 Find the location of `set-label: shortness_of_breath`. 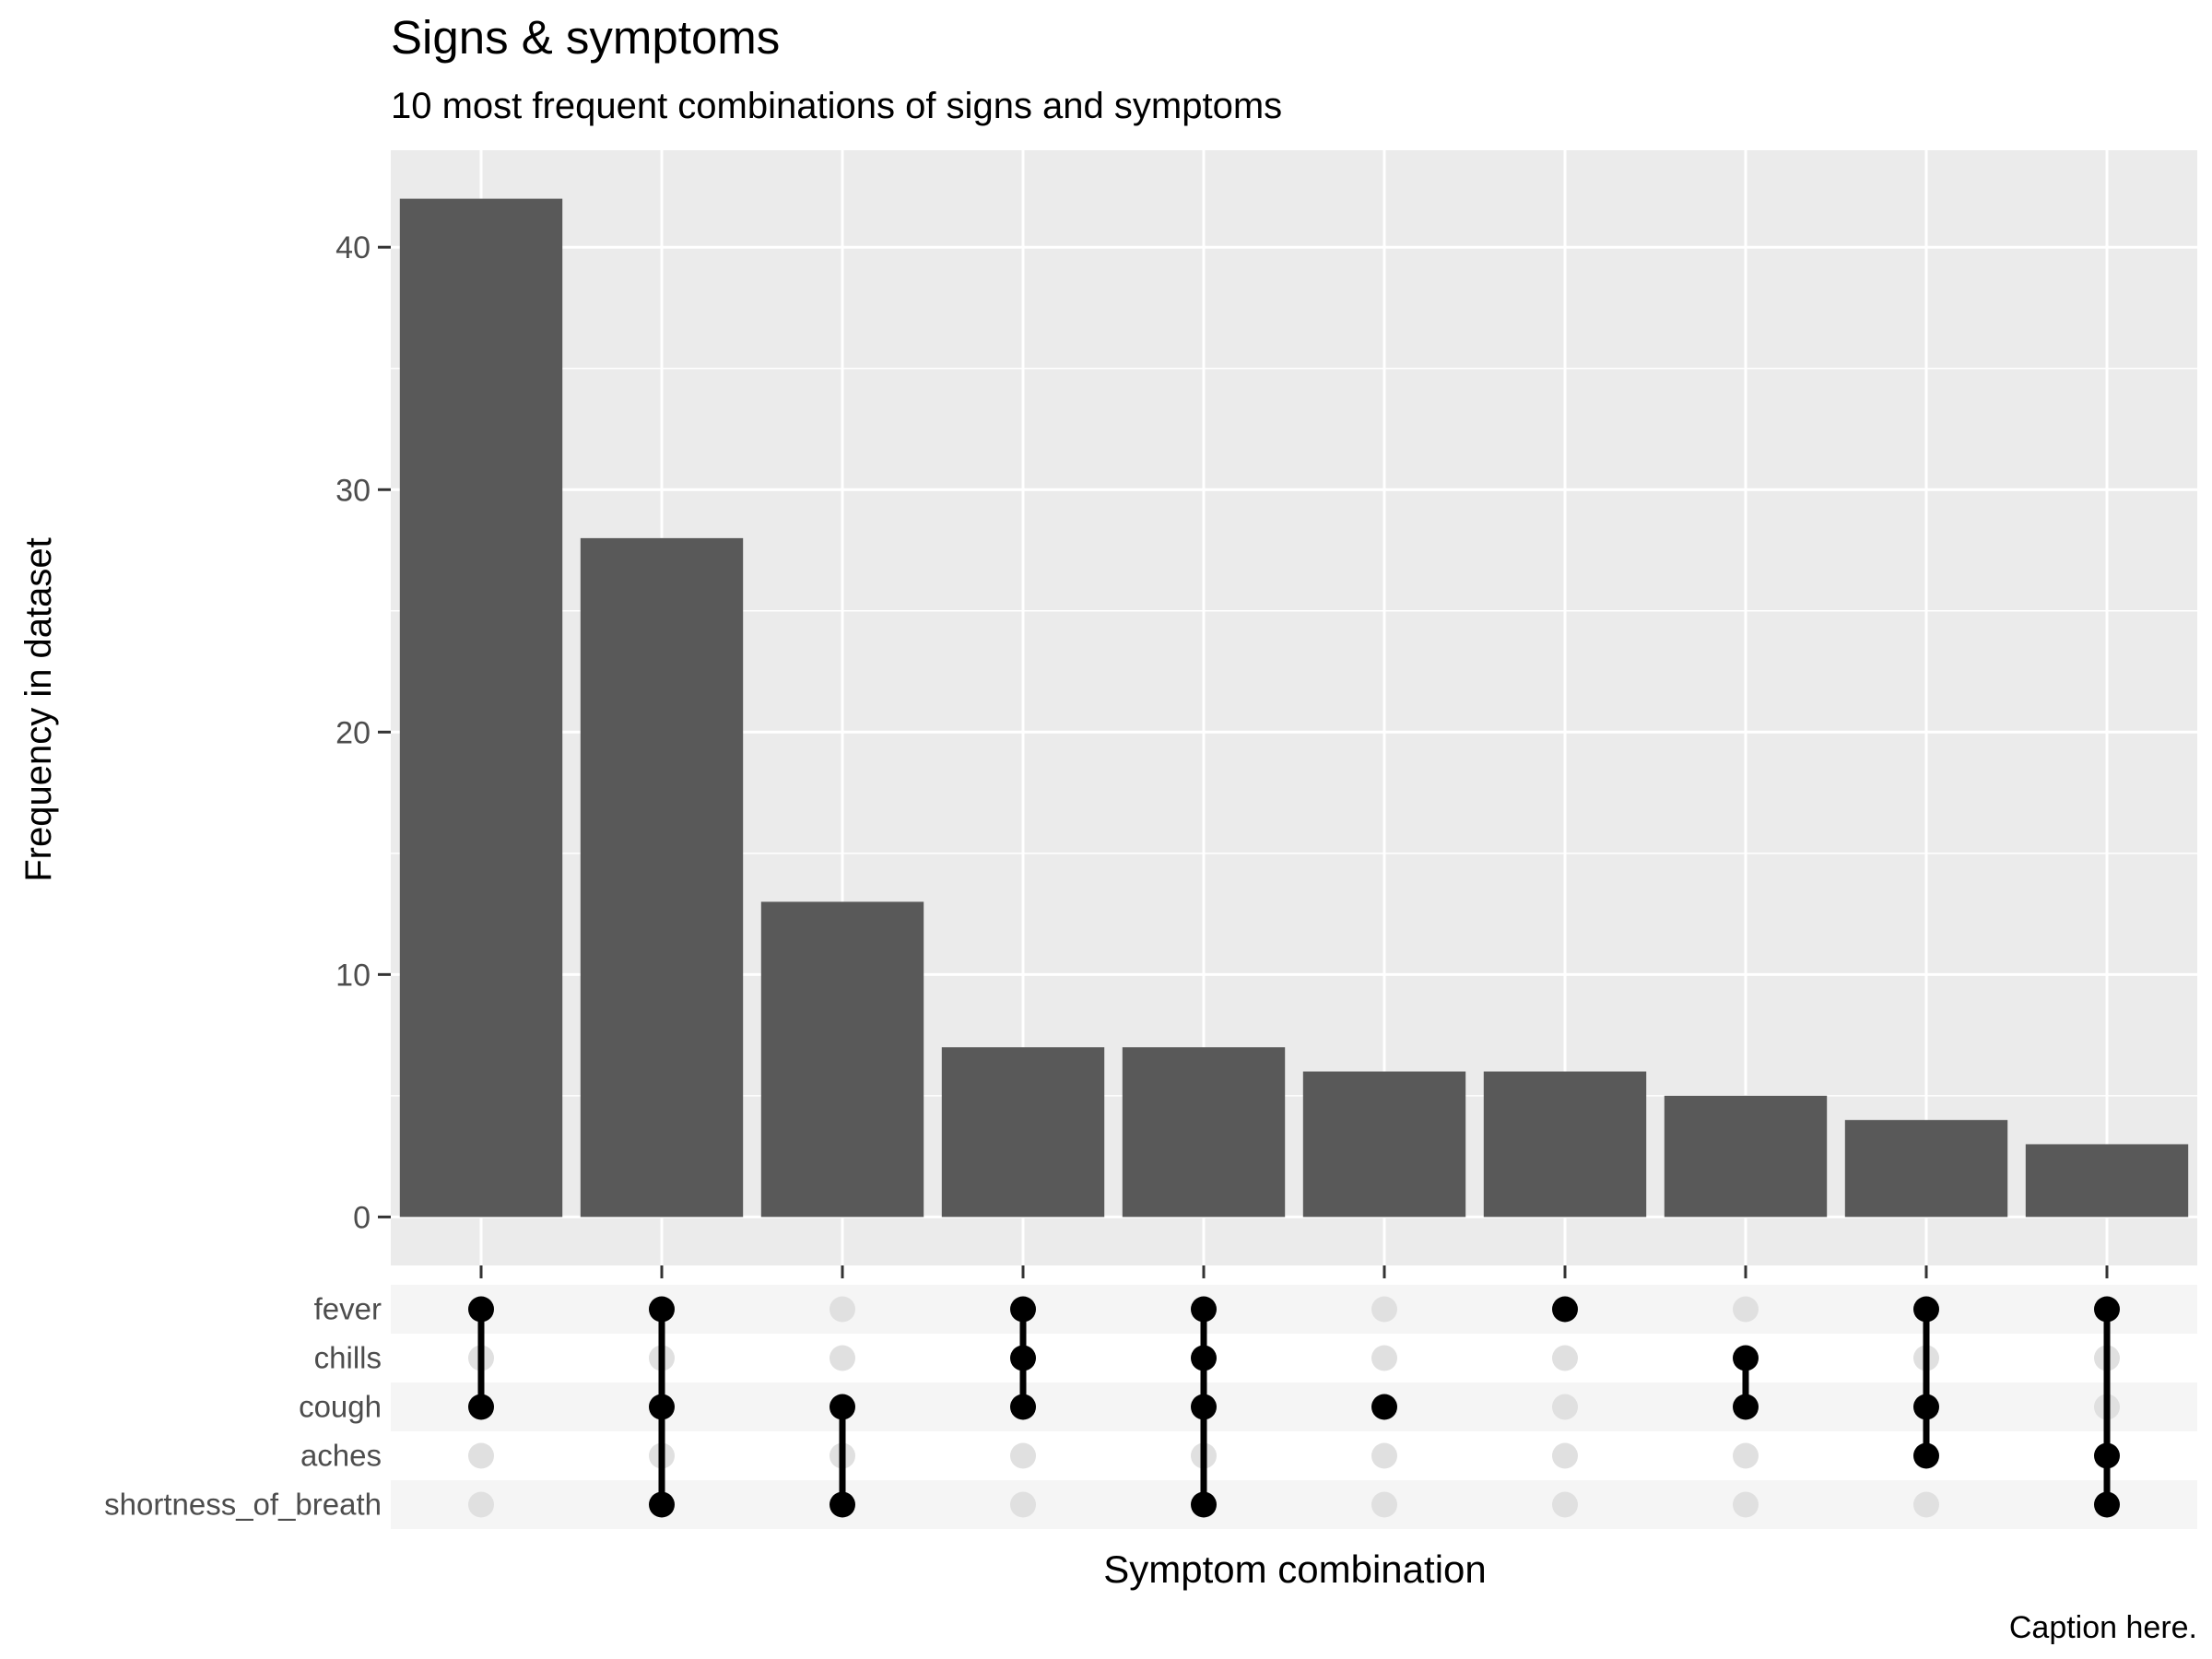

set-label: shortness_of_breath is located at coordinates (243, 1505).